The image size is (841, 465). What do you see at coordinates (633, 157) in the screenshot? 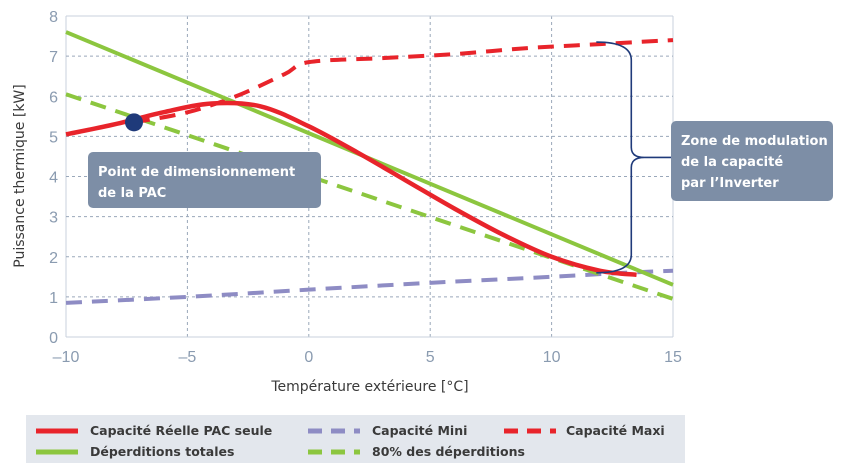
I see `modulation-bracket` at bounding box center [633, 157].